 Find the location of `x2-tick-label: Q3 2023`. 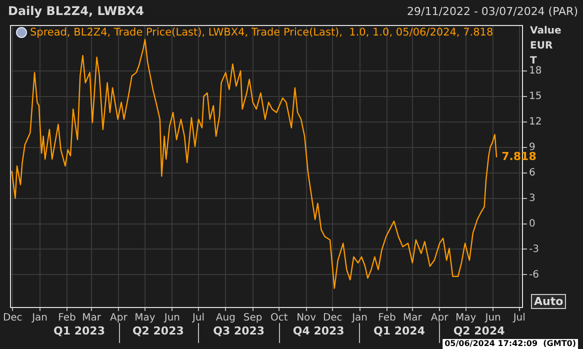

x2-tick-label: Q3 2023 is located at coordinates (239, 331).